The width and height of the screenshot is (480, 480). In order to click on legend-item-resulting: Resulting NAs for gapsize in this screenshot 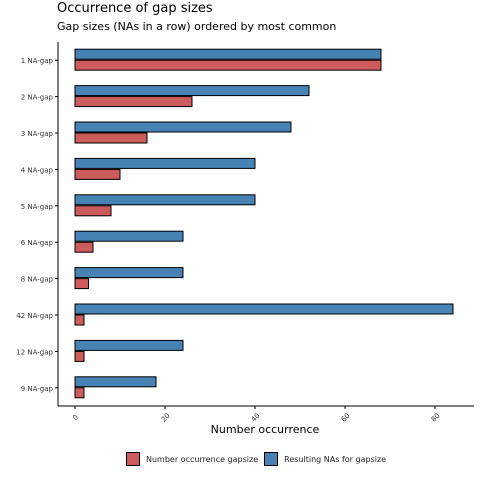, I will do `click(325, 459)`.